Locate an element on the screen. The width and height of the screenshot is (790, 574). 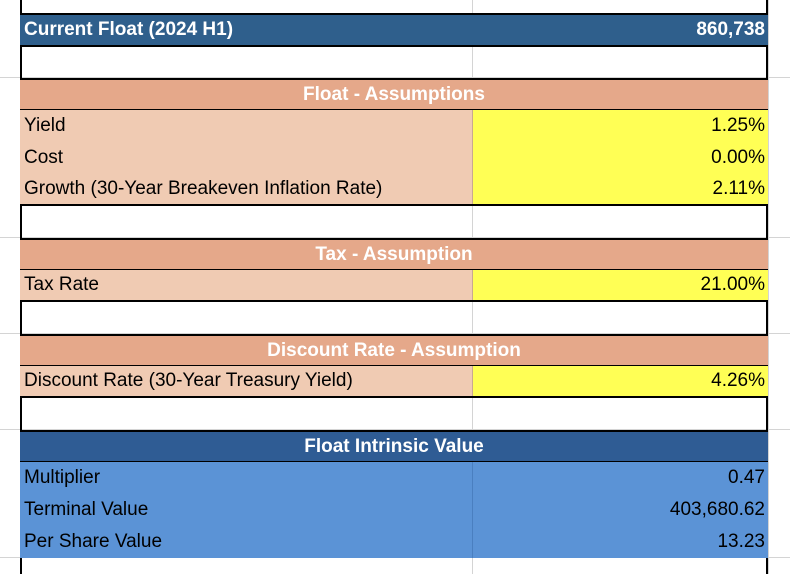
per-share-value-value: 13.23 is located at coordinates (620, 542).